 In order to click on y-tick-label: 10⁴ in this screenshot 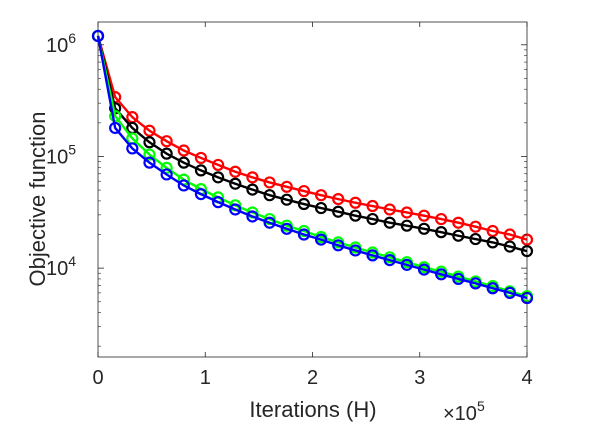, I will do `click(61, 266)`.